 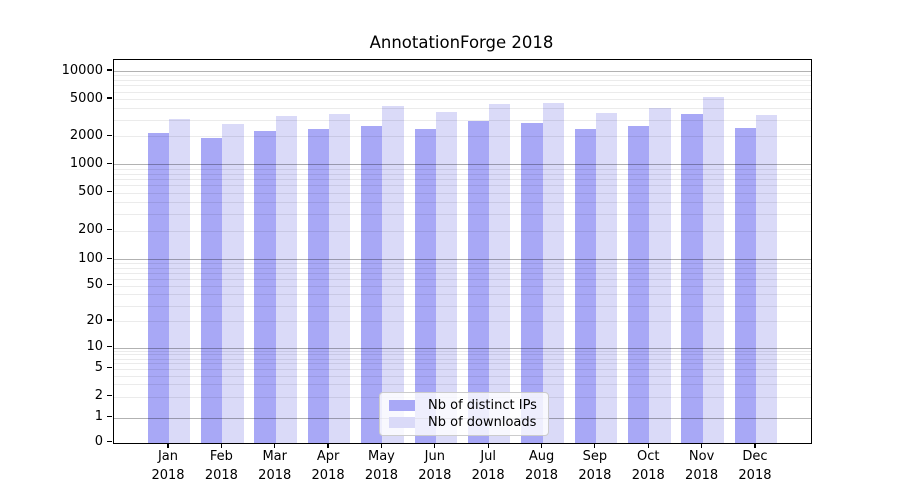 What do you see at coordinates (168, 445) in the screenshot?
I see `x-tick-jan` at bounding box center [168, 445].